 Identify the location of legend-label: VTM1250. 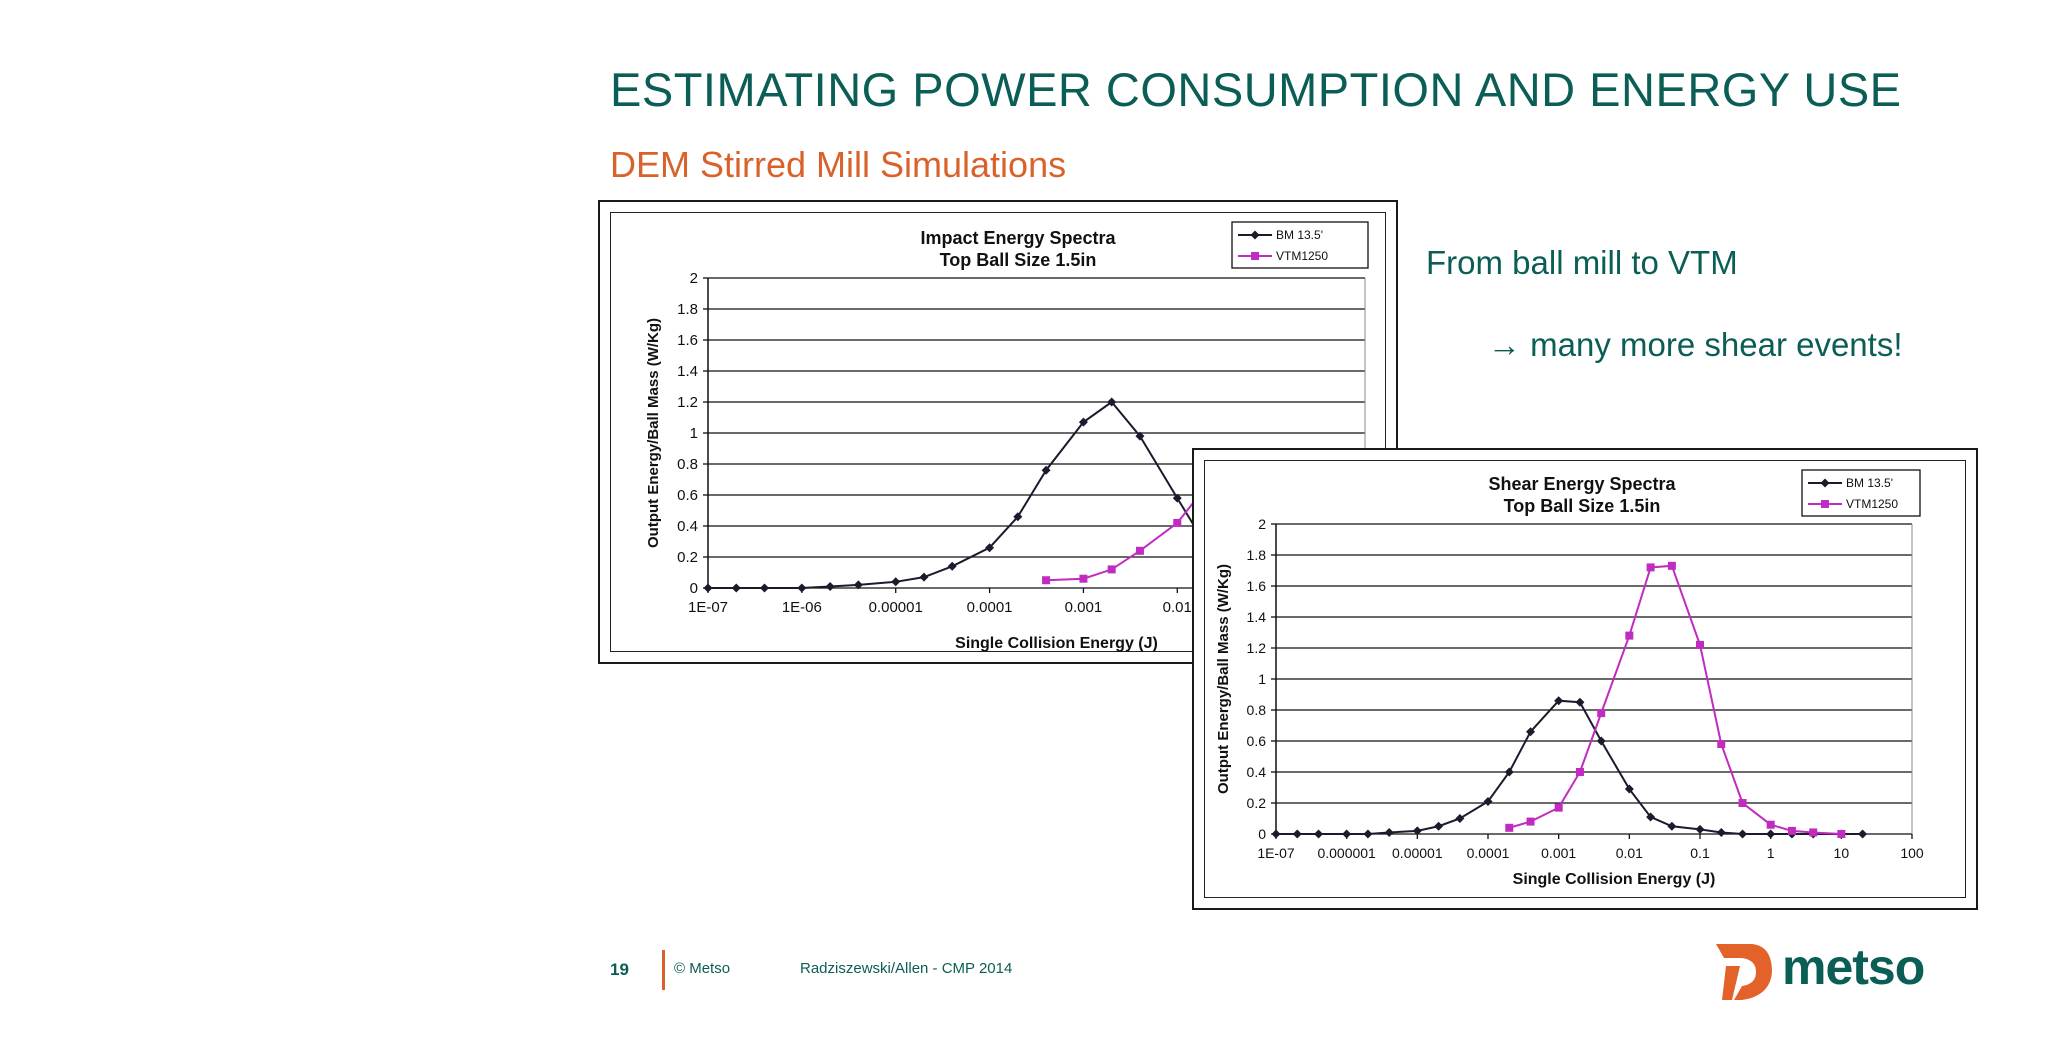
(1302, 256).